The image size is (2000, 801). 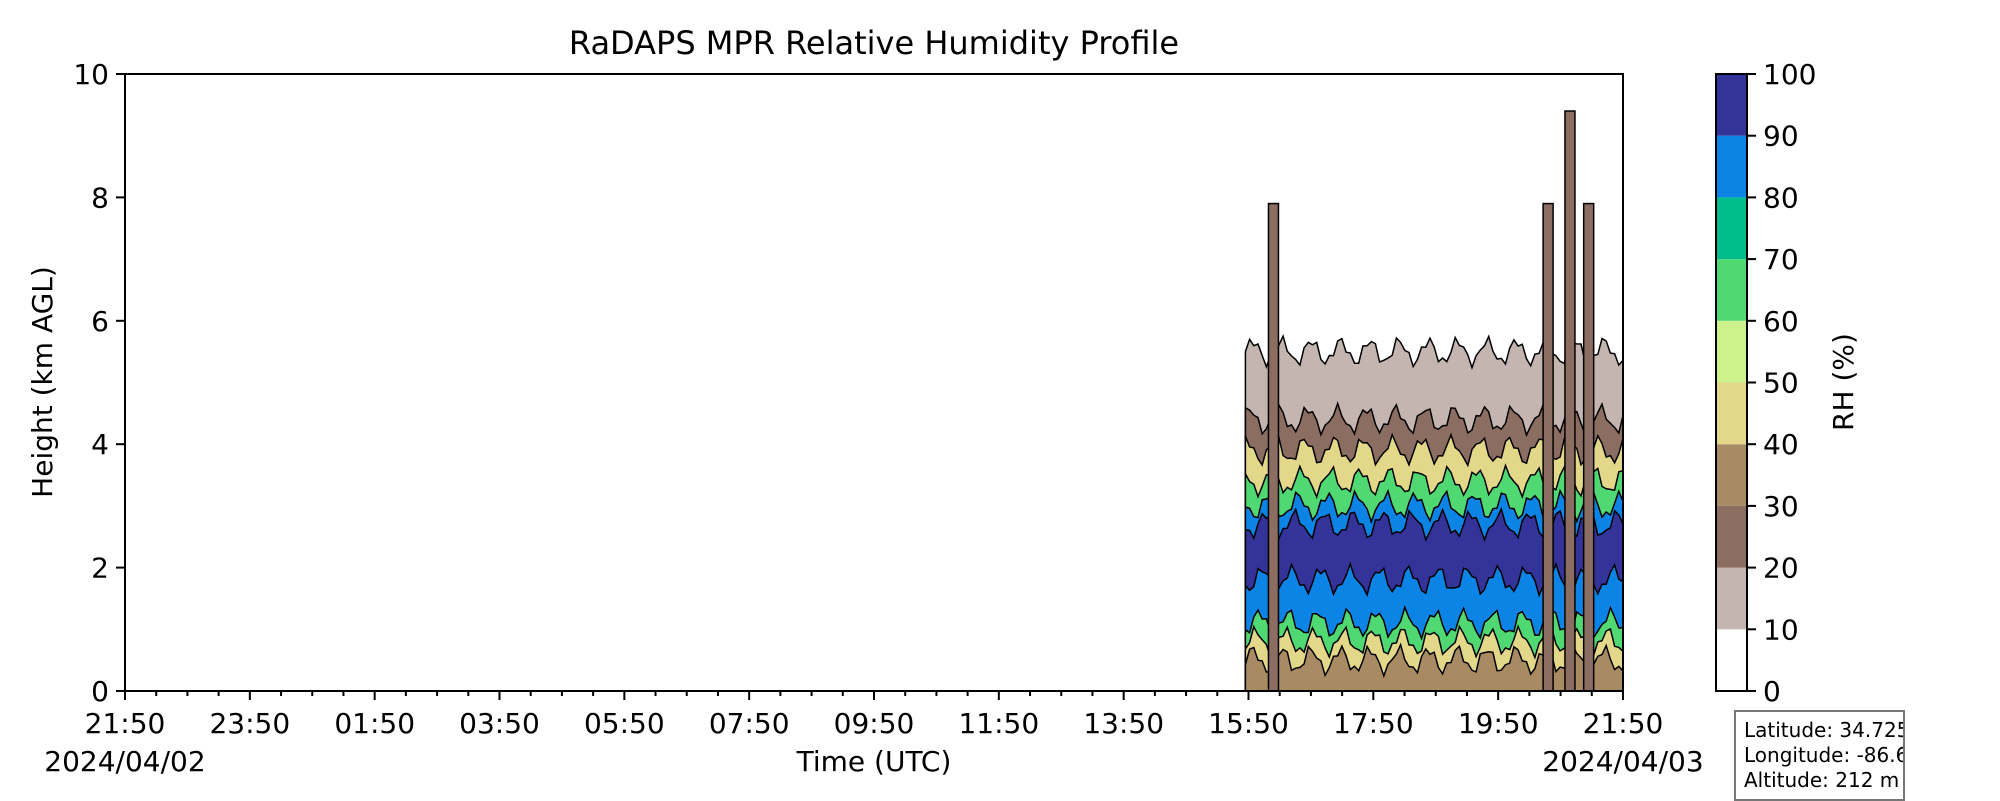 I want to click on y-tick-label: 8, so click(x=100, y=197).